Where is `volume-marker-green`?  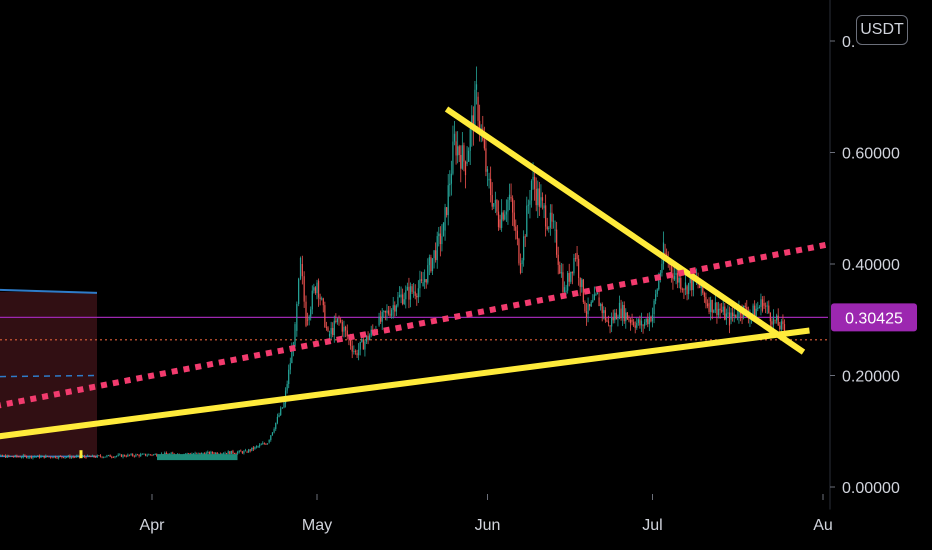
volume-marker-green is located at coordinates (197, 457).